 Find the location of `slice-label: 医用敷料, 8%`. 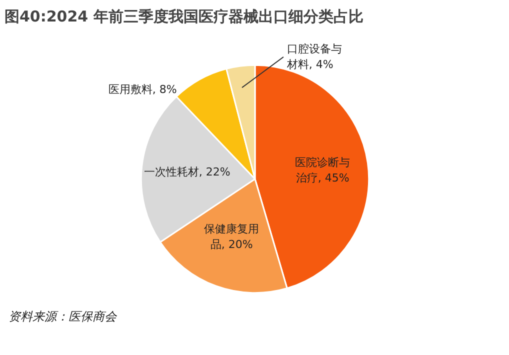

slice-label: 医用敷料, 8% is located at coordinates (142, 89).